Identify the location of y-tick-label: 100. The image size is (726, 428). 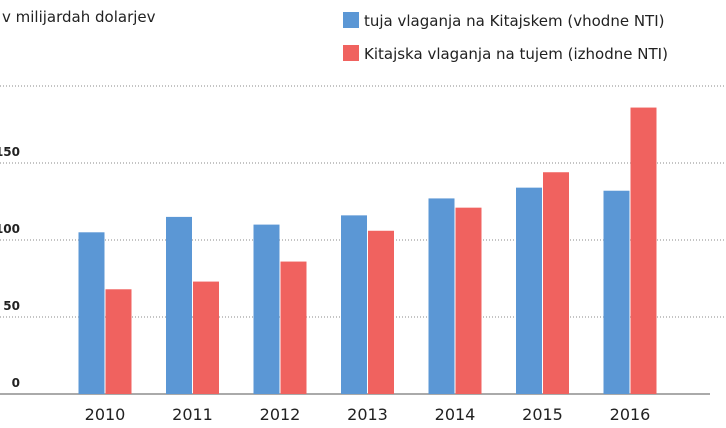
(10, 229).